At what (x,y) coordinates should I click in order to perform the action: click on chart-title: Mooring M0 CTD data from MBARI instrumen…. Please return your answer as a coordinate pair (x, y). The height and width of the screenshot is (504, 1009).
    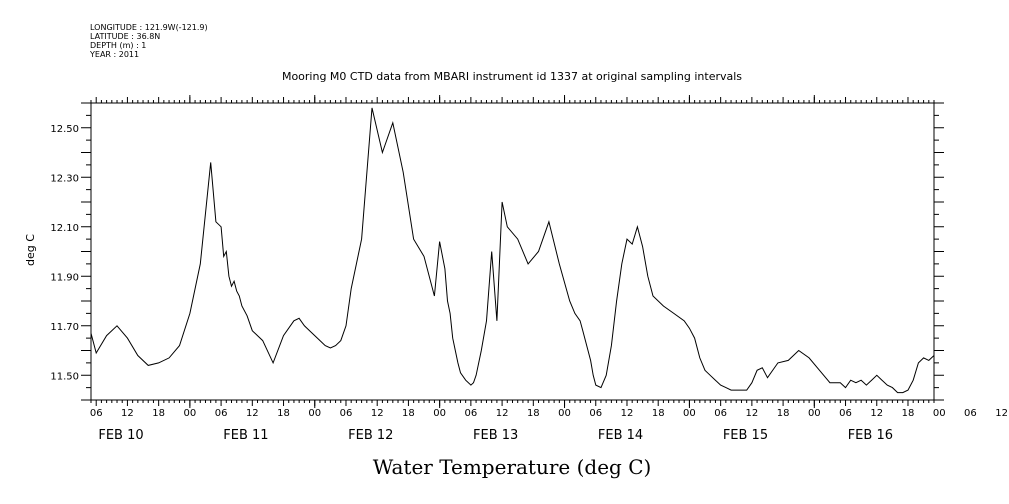
    Looking at the image, I should click on (512, 76).